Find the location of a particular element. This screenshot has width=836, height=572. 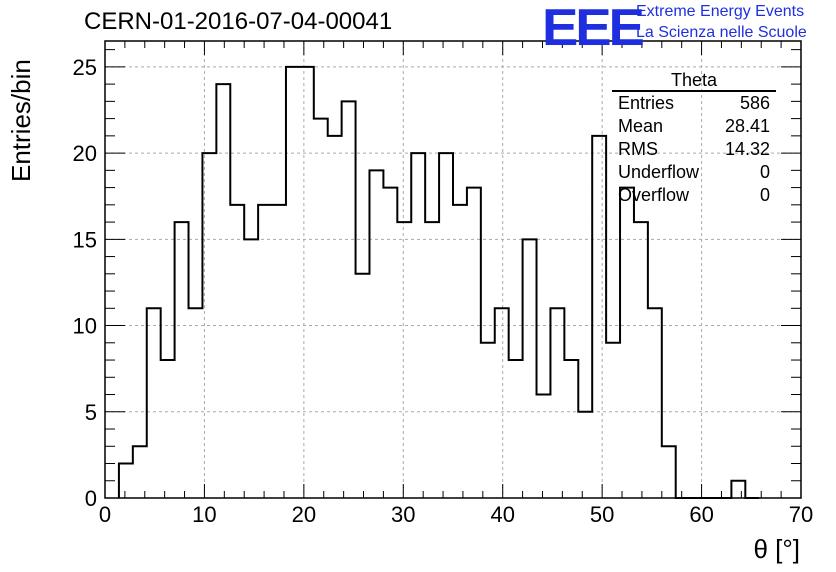

stats-label: Mean is located at coordinates (641, 126).